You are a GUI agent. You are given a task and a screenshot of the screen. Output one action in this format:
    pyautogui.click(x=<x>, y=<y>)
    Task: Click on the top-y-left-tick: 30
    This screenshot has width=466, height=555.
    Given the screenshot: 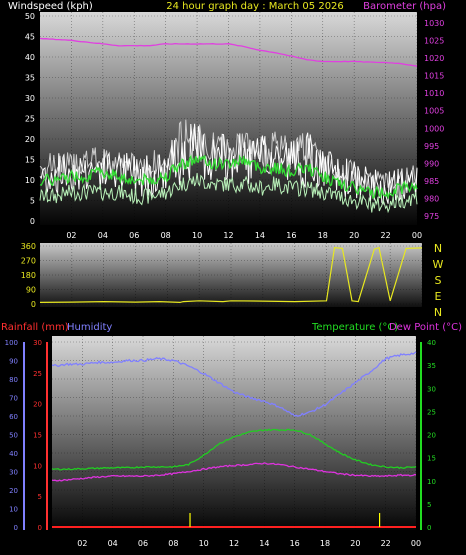 What is the action you would take?
    pyautogui.click(x=30, y=98)
    